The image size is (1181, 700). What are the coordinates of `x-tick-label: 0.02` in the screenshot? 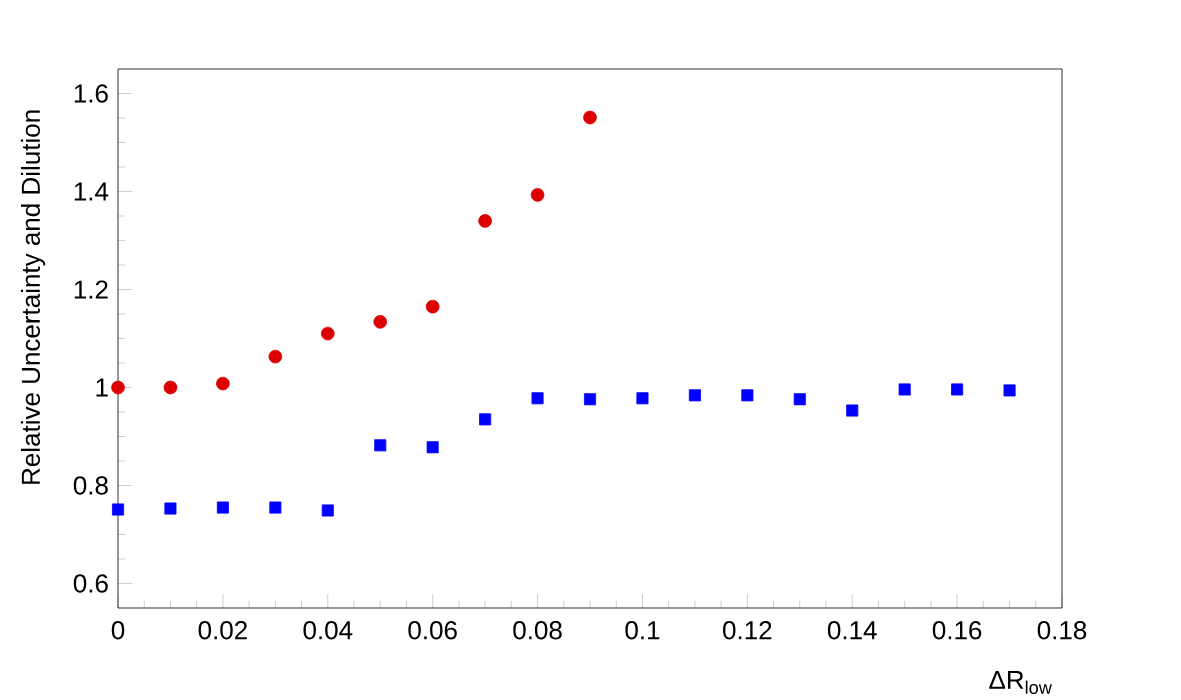 It's located at (222, 630).